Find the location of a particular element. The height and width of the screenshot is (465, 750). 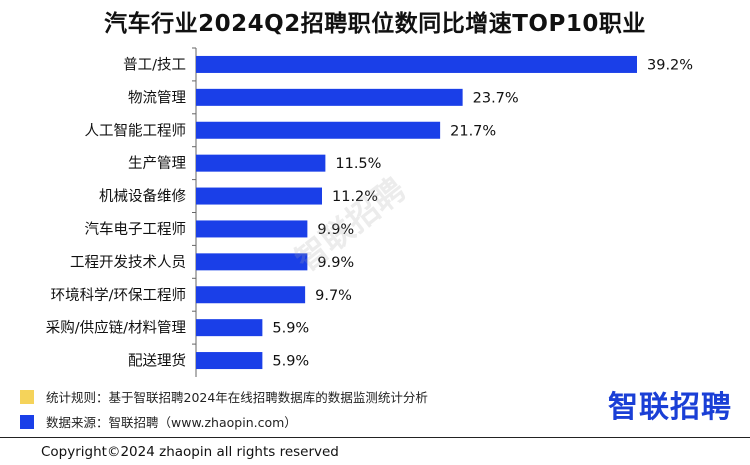

data-label: 21.7% is located at coordinates (473, 131).